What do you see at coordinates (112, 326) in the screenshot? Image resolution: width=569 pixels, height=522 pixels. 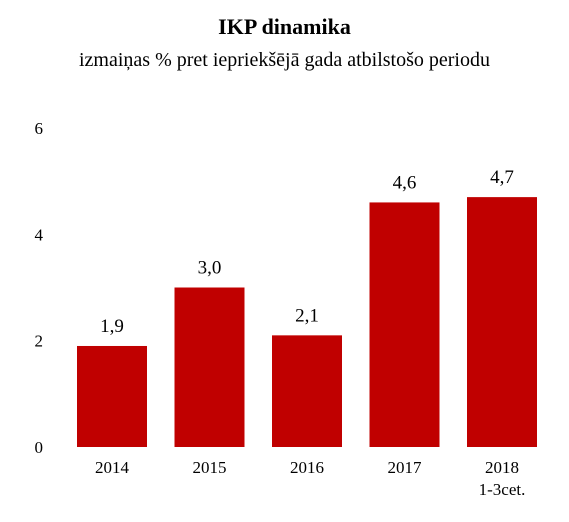 I see `data-label: 1,9` at bounding box center [112, 326].